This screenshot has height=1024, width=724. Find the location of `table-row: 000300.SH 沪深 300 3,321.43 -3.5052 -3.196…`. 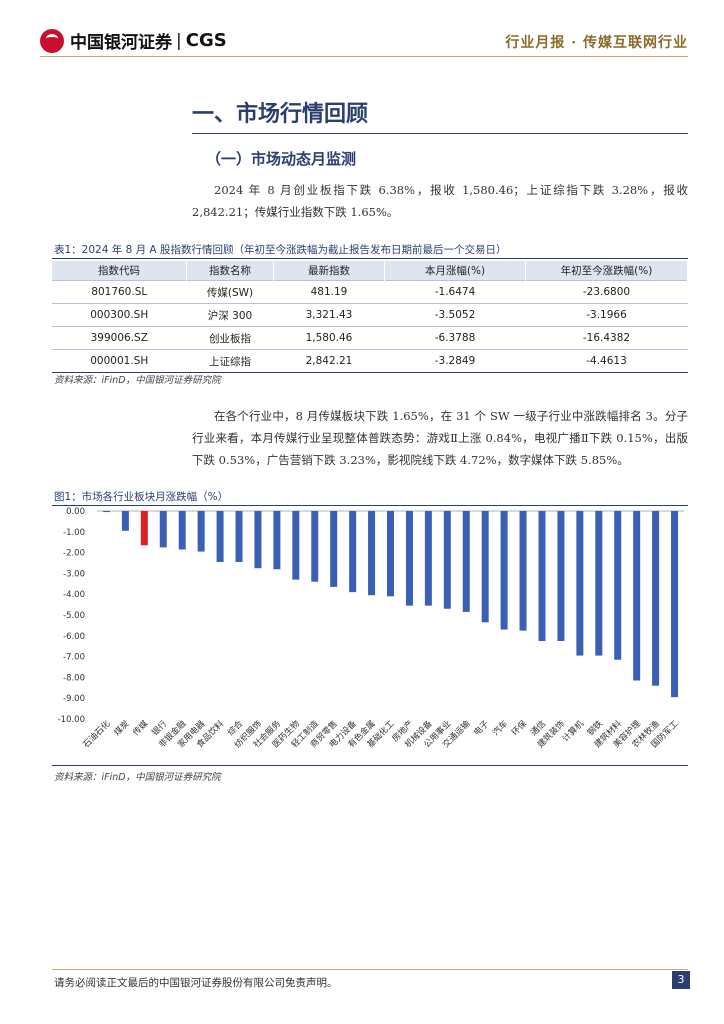

table-row: 000300.SH 沪深 300 3,321.43 -3.5052 -3.196… is located at coordinates (370, 315).